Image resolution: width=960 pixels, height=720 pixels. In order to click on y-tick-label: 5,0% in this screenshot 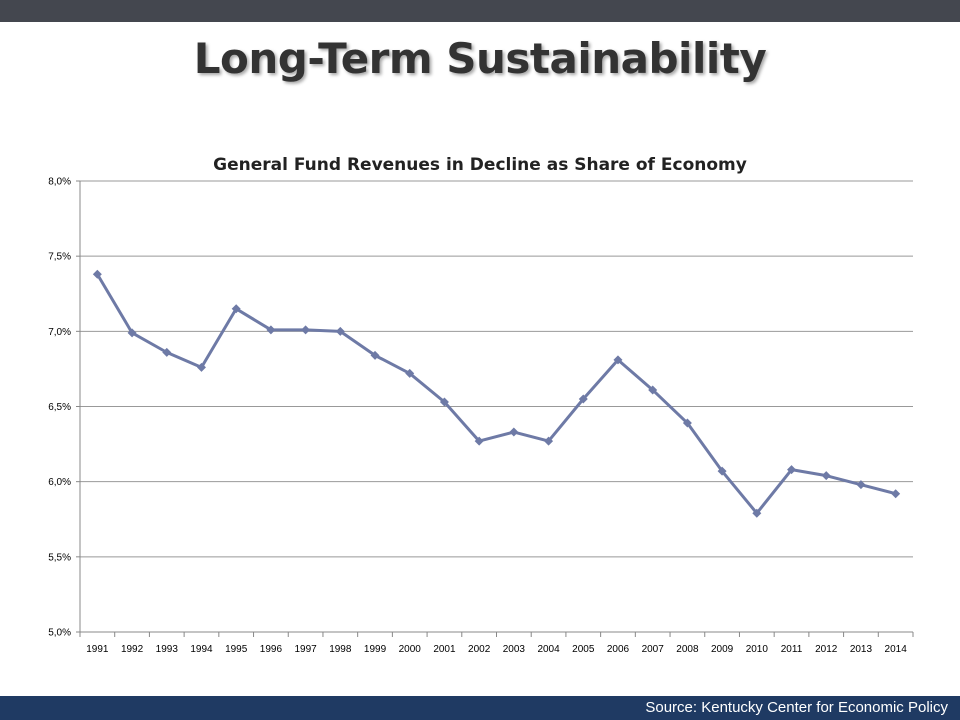, I will do `click(59, 633)`.